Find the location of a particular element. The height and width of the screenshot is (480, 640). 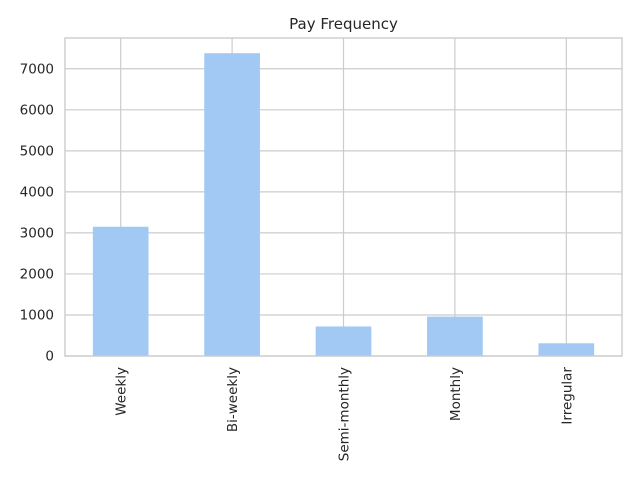

y-tick-label: 7000 is located at coordinates (37, 69).